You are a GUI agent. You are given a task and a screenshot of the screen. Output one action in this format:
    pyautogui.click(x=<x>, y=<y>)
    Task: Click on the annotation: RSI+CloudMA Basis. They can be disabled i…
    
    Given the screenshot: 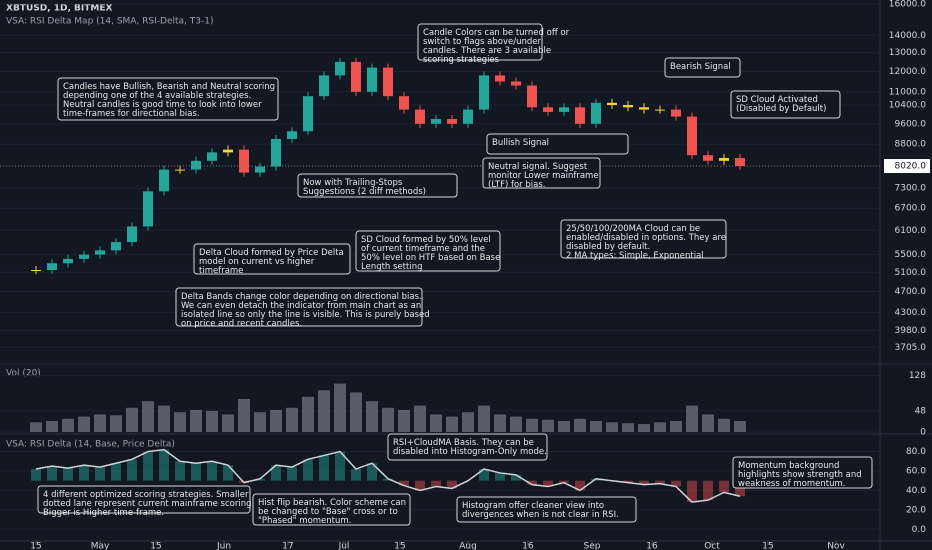 What is the action you would take?
    pyautogui.click(x=467, y=447)
    